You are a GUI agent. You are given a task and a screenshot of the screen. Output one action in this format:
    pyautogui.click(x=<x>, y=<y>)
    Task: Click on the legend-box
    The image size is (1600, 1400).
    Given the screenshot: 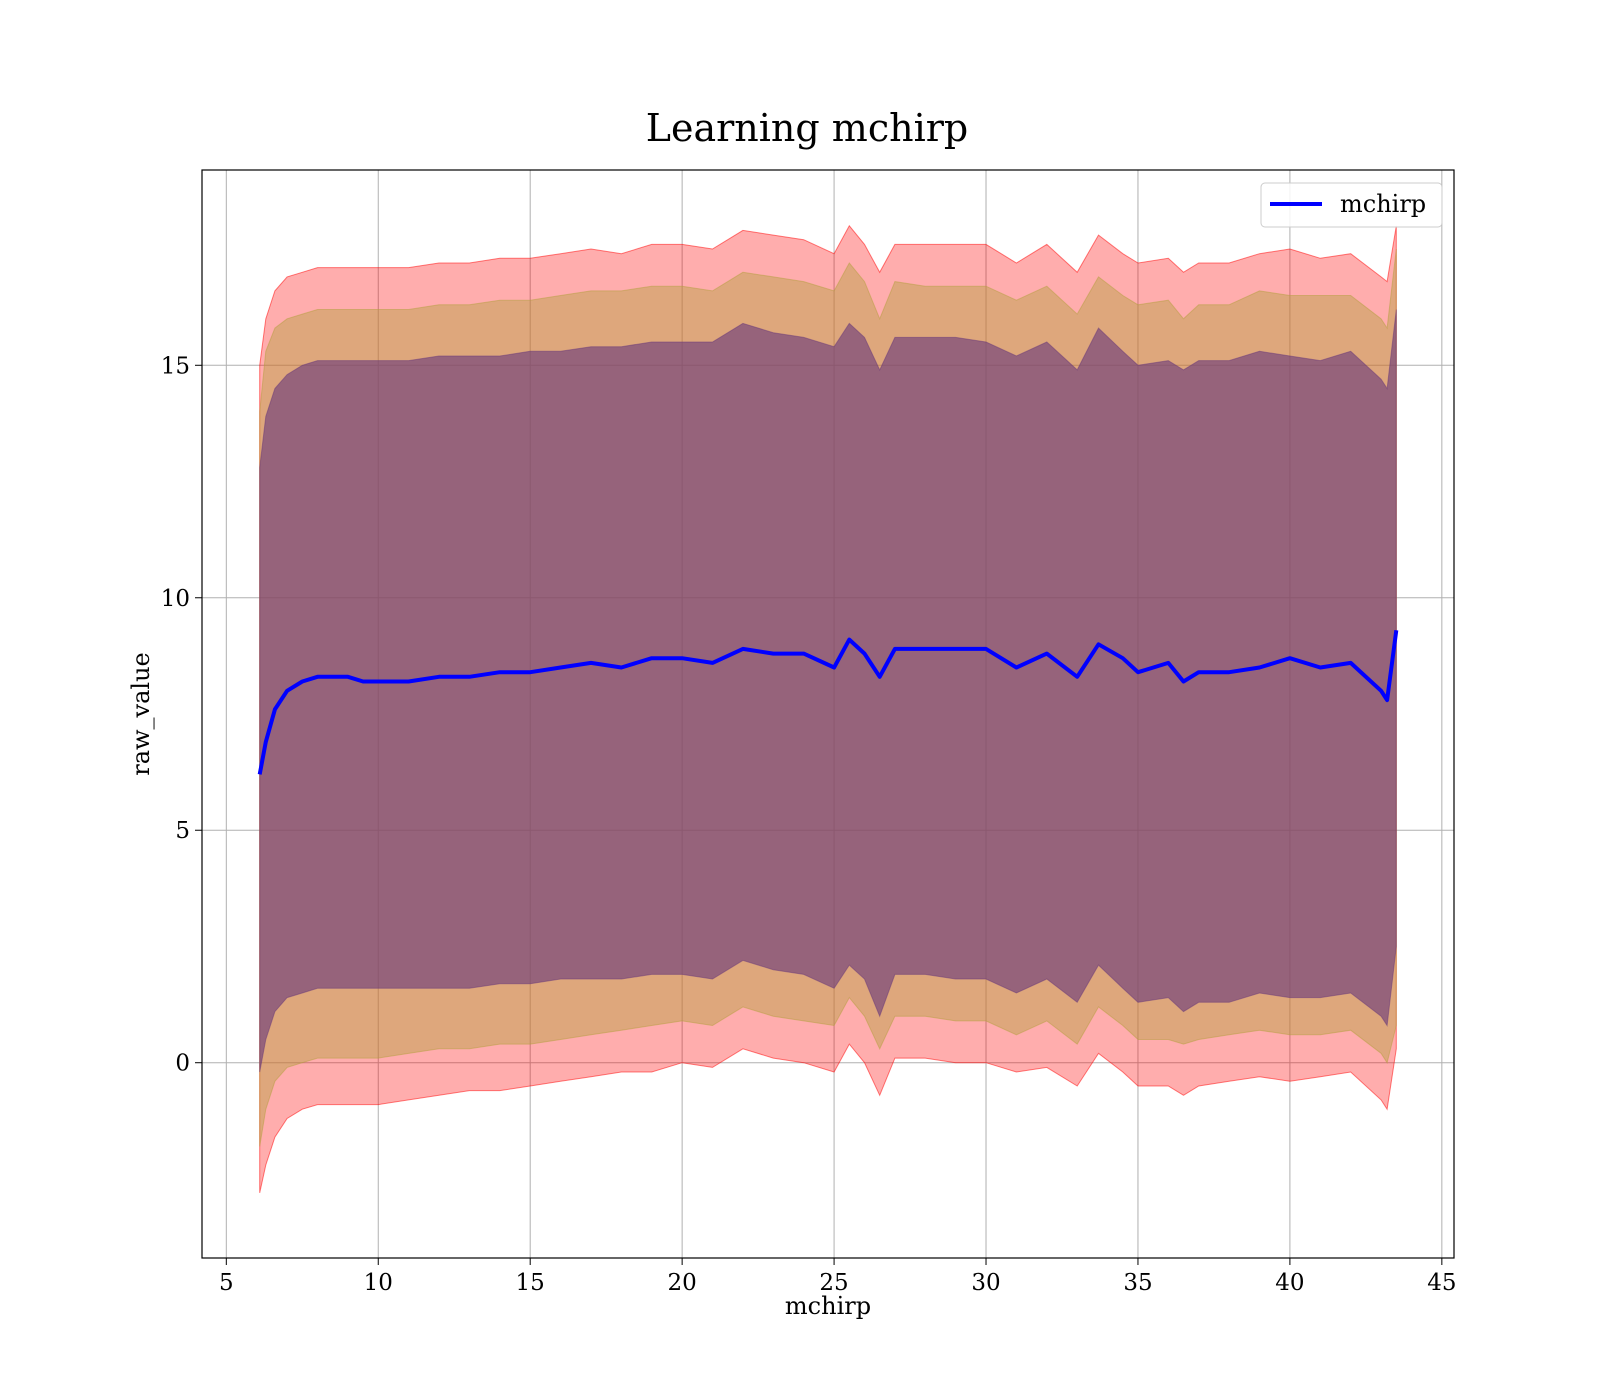 What is the action you would take?
    pyautogui.click(x=1351, y=205)
    